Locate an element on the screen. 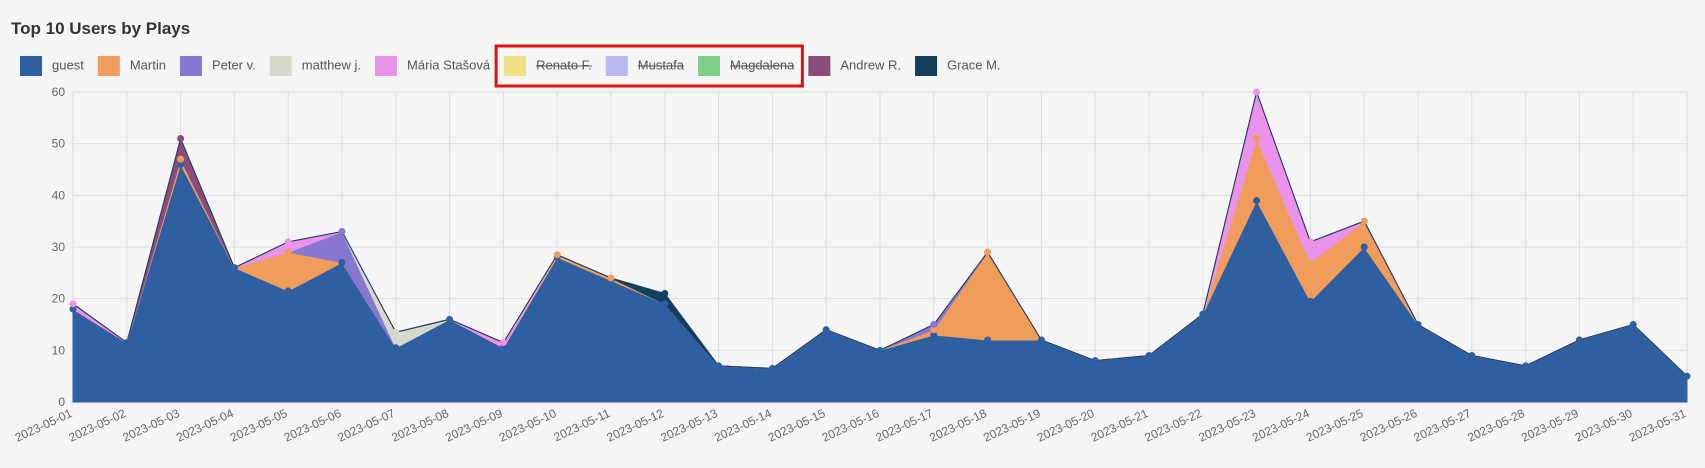 This screenshot has width=1705, height=468. legend-label: Andrew R. is located at coordinates (870, 64).